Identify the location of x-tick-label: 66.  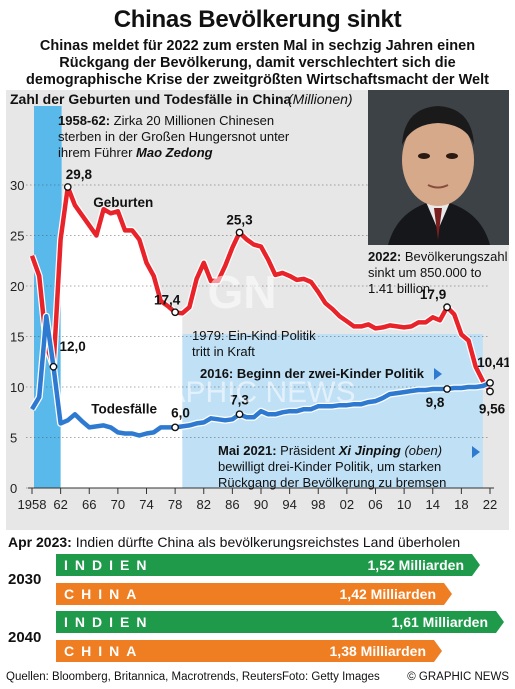
(89, 504).